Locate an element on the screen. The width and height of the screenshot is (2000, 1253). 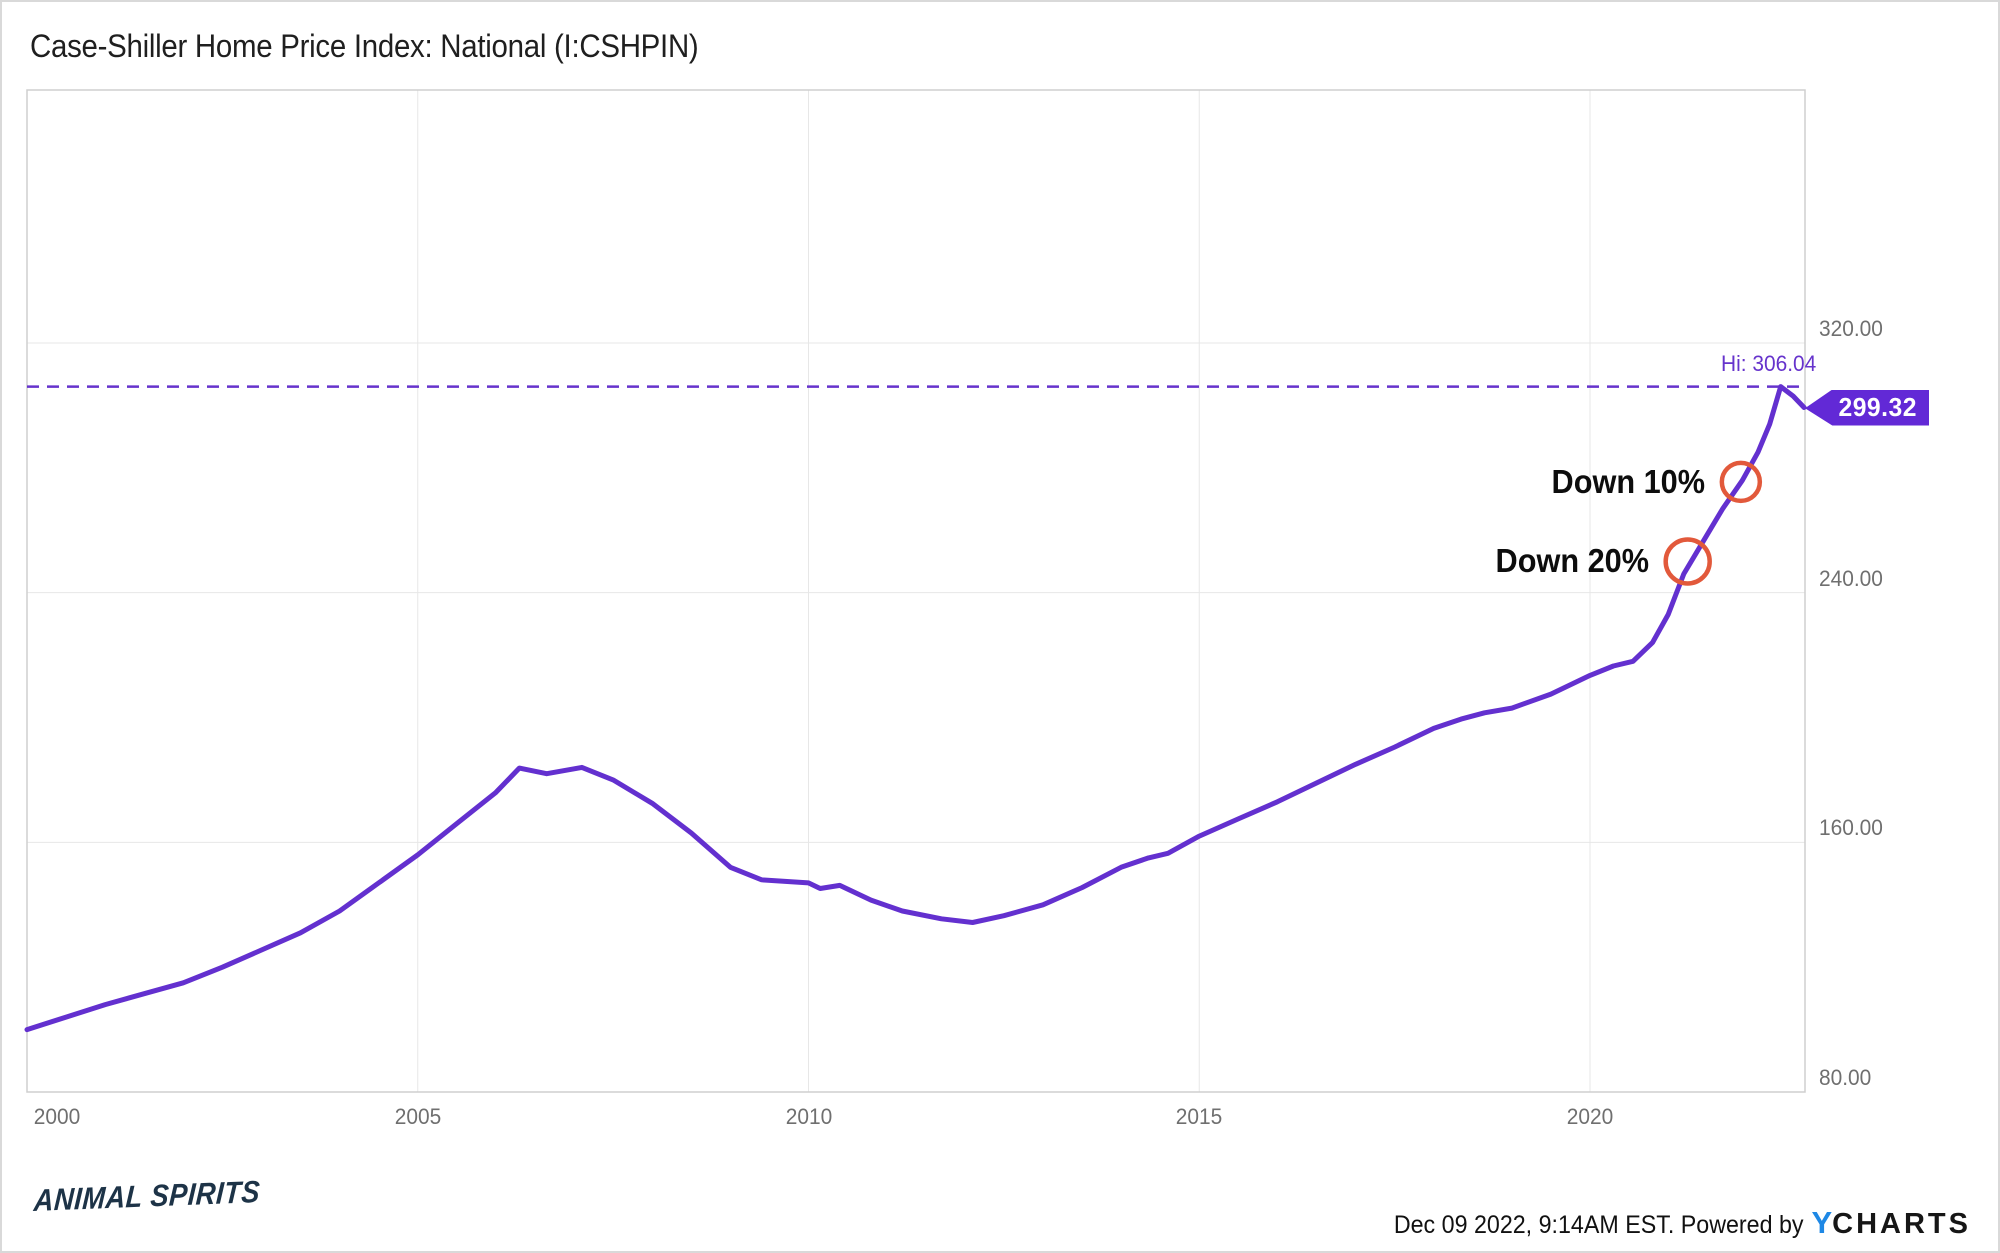
high-watermark-label: Hi: 306.04 is located at coordinates (1768, 363).